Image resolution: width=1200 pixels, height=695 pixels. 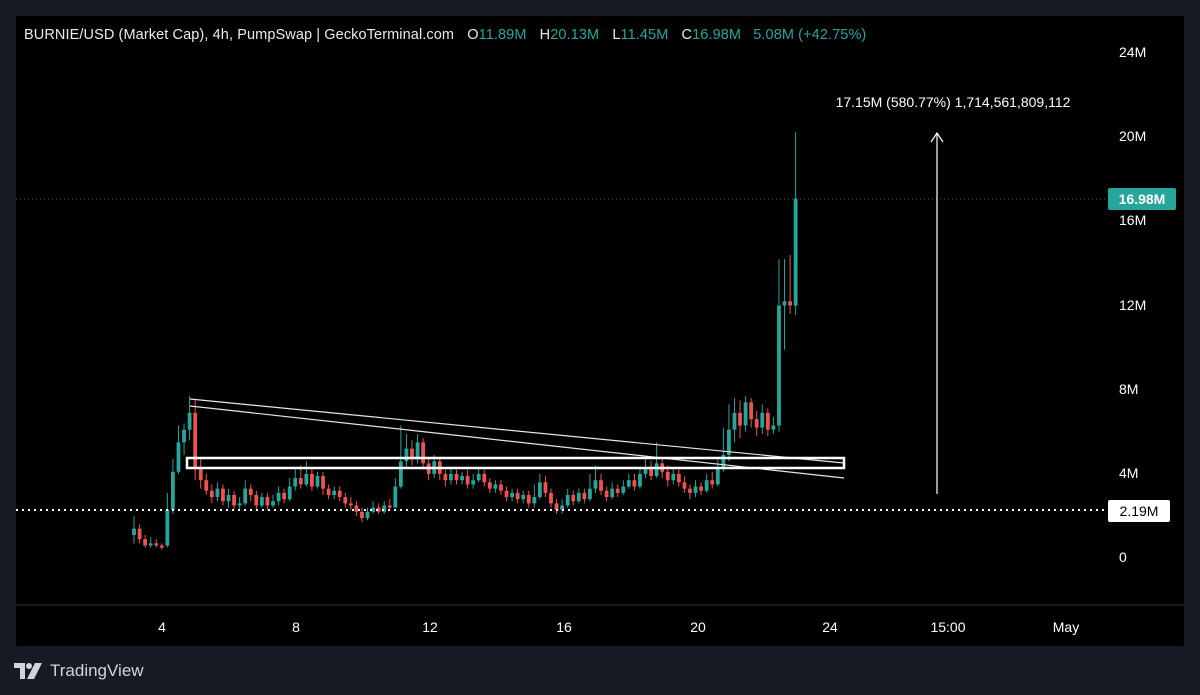 I want to click on resistance-box, so click(x=515, y=463).